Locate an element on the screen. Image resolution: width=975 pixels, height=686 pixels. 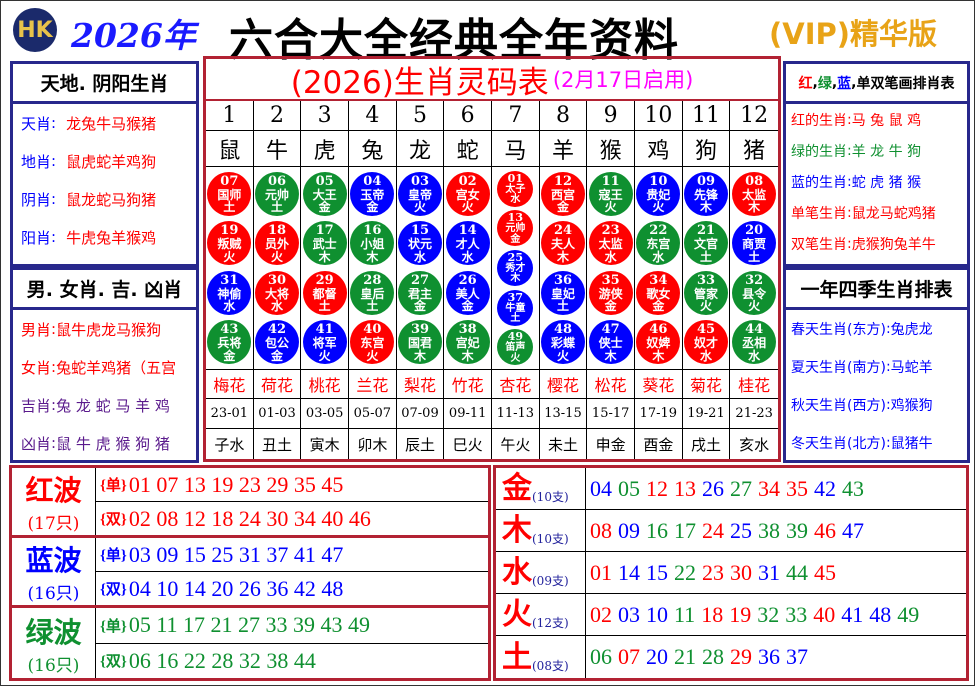
earthly-branch: 巳火 is located at coordinates (468, 444).